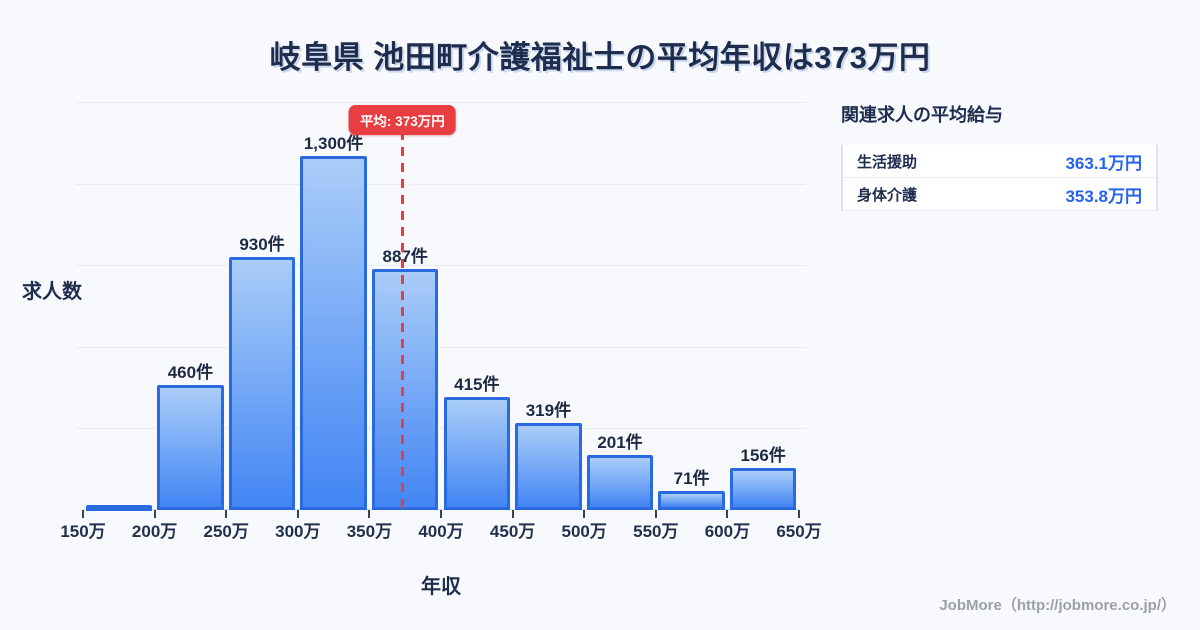 Image resolution: width=1200 pixels, height=630 pixels. I want to click on x-axis-line, so click(441, 509).